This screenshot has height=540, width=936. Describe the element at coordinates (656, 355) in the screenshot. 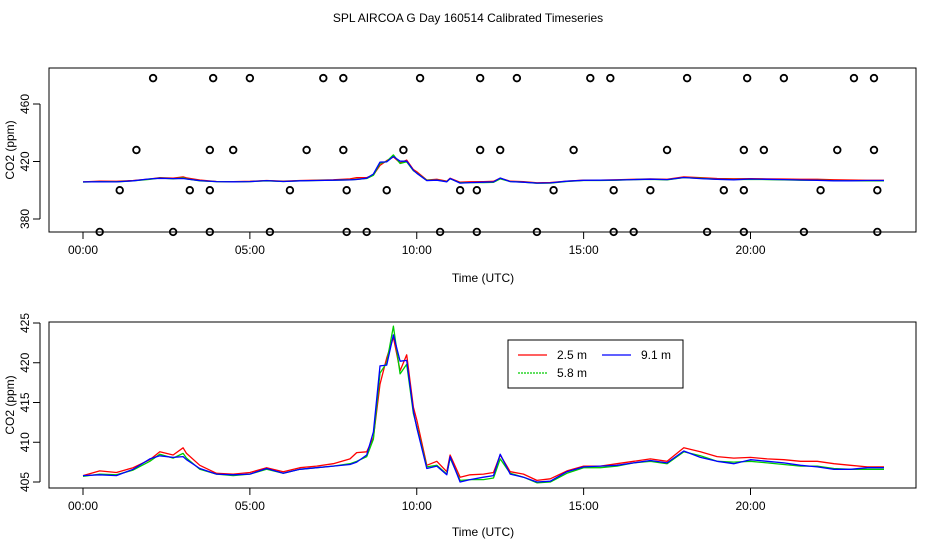

I see `legend-label-9-1m: 9.1 m` at that location.